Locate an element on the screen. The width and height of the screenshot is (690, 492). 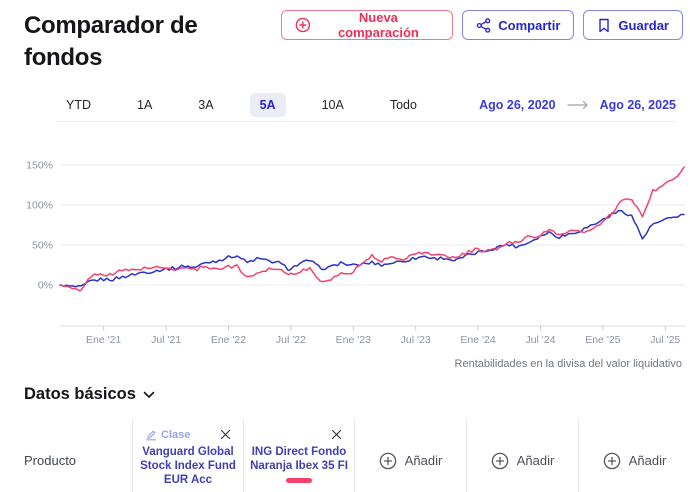
x-axis-label: Jul '23 is located at coordinates (416, 340).